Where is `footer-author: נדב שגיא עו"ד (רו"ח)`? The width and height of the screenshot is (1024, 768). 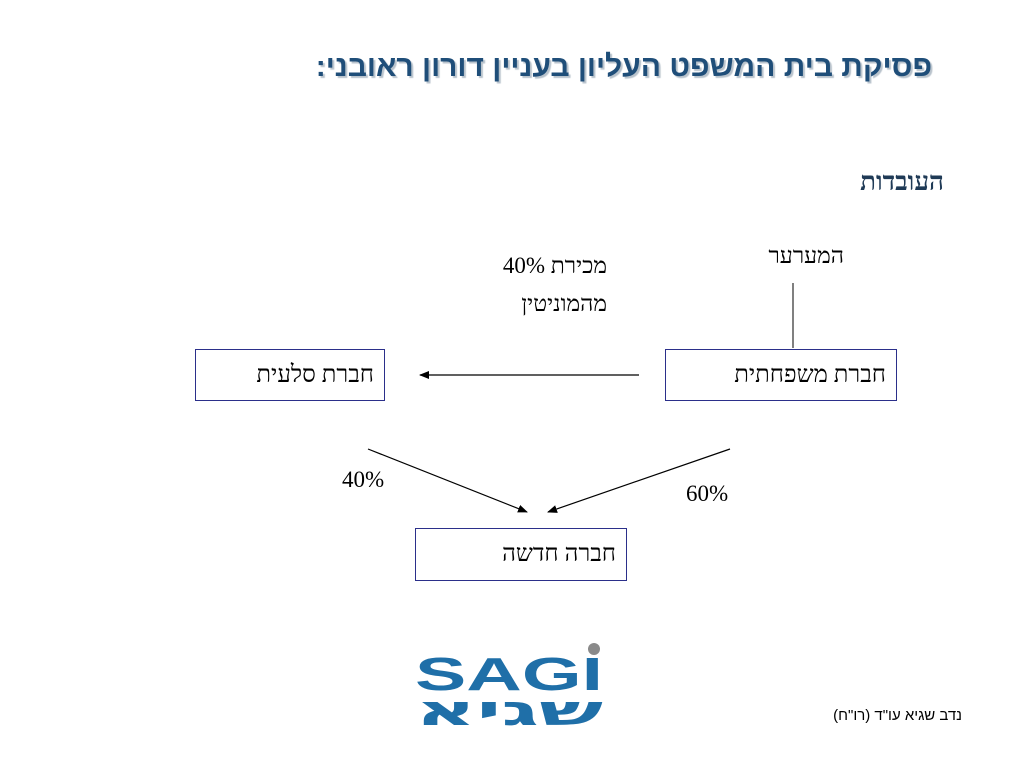 footer-author: נדב שגיא עו"ד (רו"ח) is located at coordinates (897, 715).